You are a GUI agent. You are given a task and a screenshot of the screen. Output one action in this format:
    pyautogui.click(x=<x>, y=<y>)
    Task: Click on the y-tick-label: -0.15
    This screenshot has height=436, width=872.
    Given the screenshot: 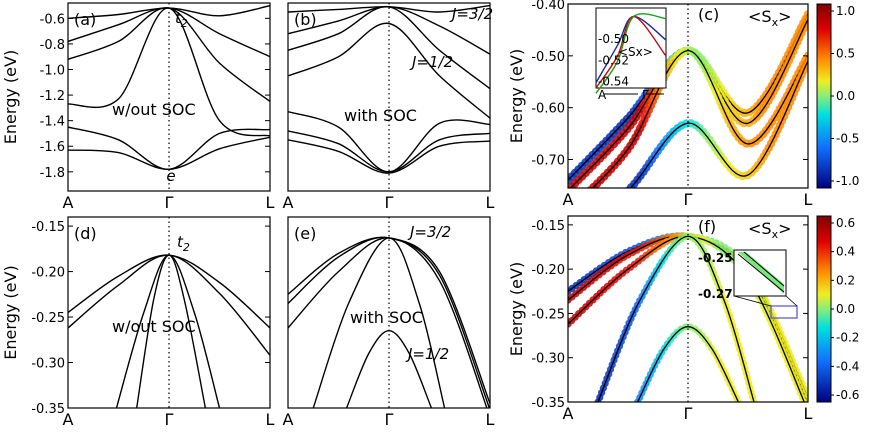 What is the action you would take?
    pyautogui.click(x=48, y=227)
    